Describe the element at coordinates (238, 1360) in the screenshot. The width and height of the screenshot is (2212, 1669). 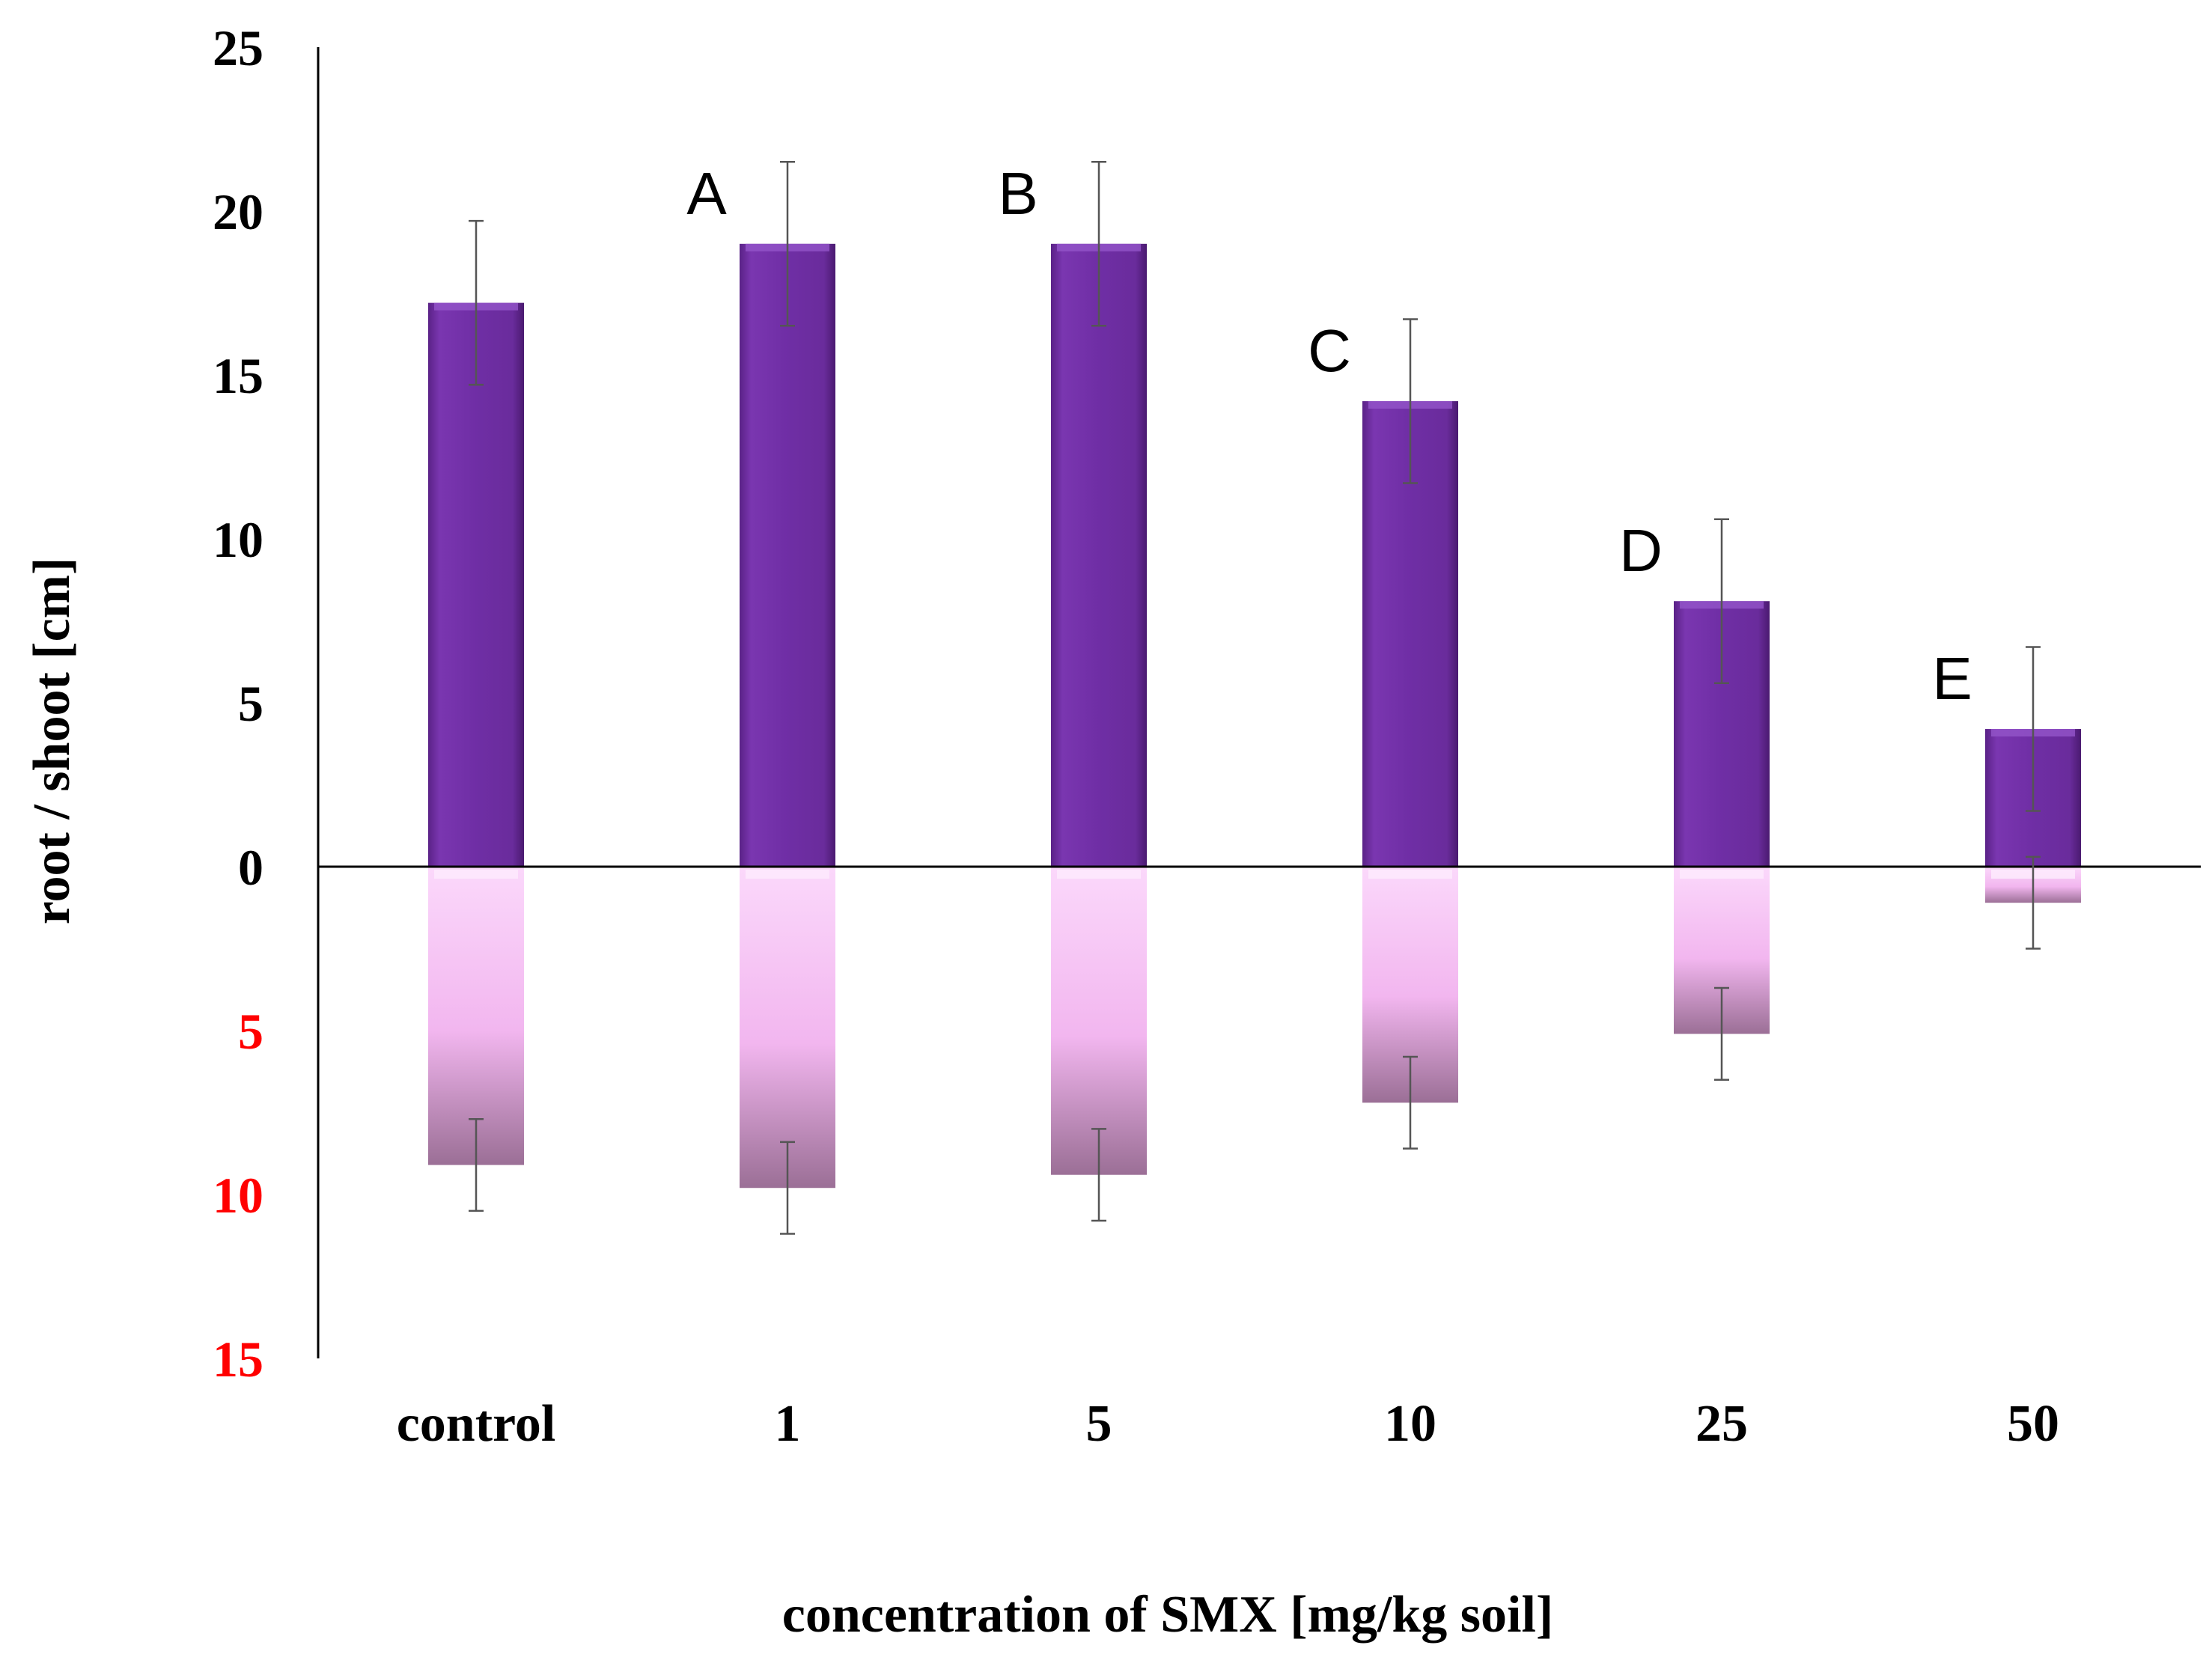
I see `y-tick-label-negative: 15` at that location.